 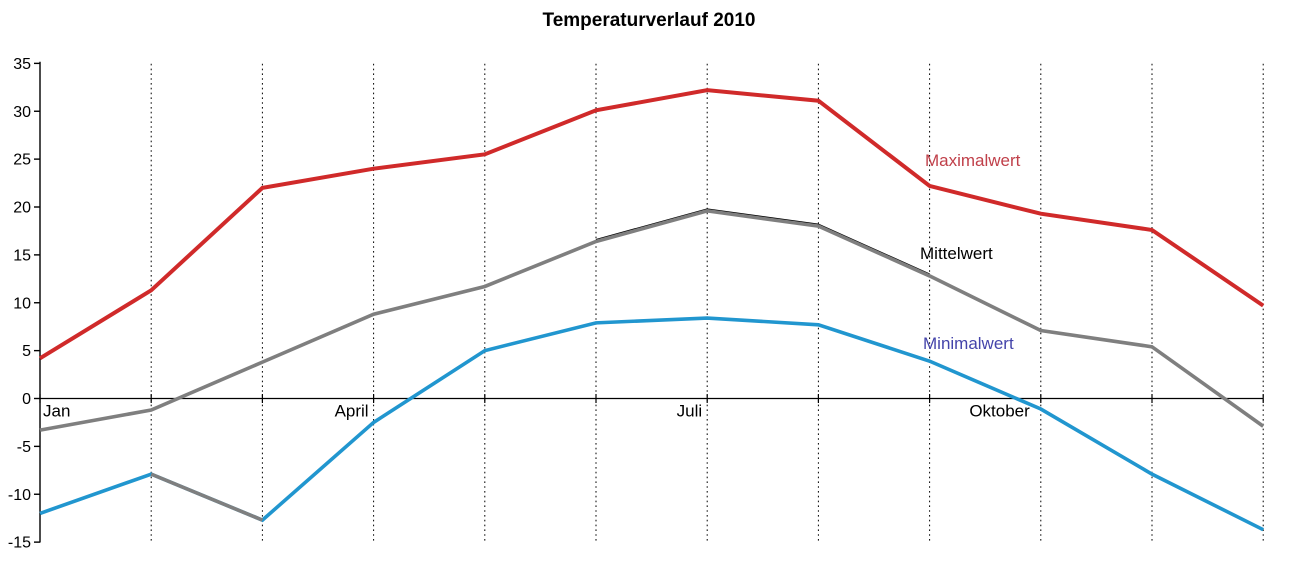 What do you see at coordinates (22, 255) in the screenshot?
I see `y-axis-tick-label: 15` at bounding box center [22, 255].